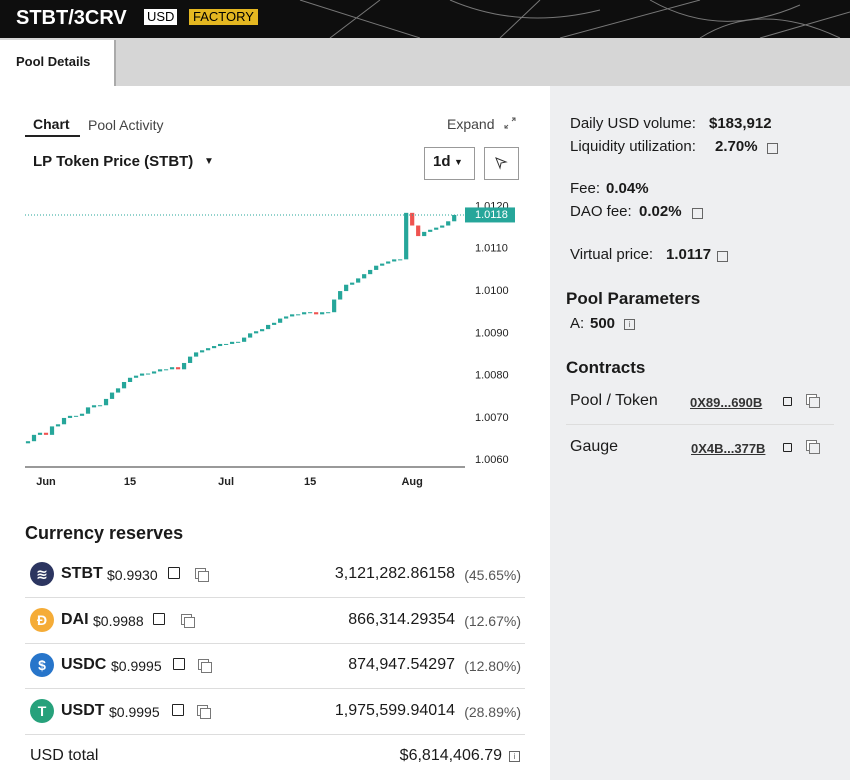 Image resolution: width=850 pixels, height=780 pixels. I want to click on interval-button, so click(449, 163).